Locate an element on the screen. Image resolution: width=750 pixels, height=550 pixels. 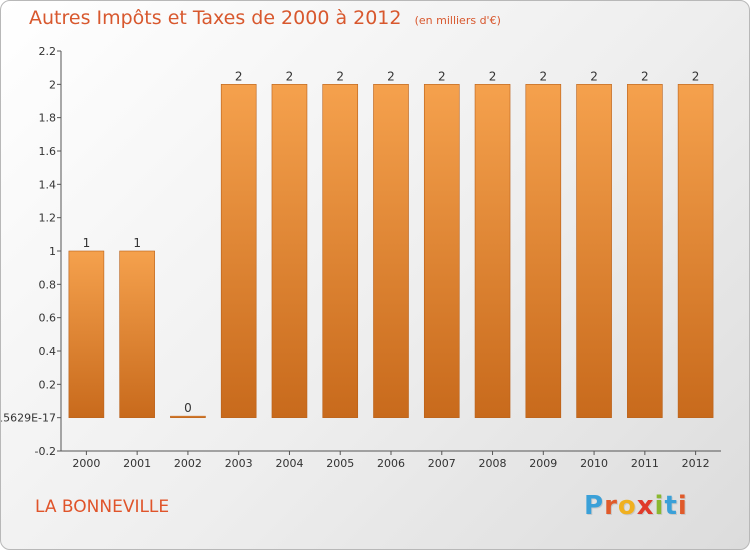
y-tick-label: 0.8 is located at coordinates (48, 284).